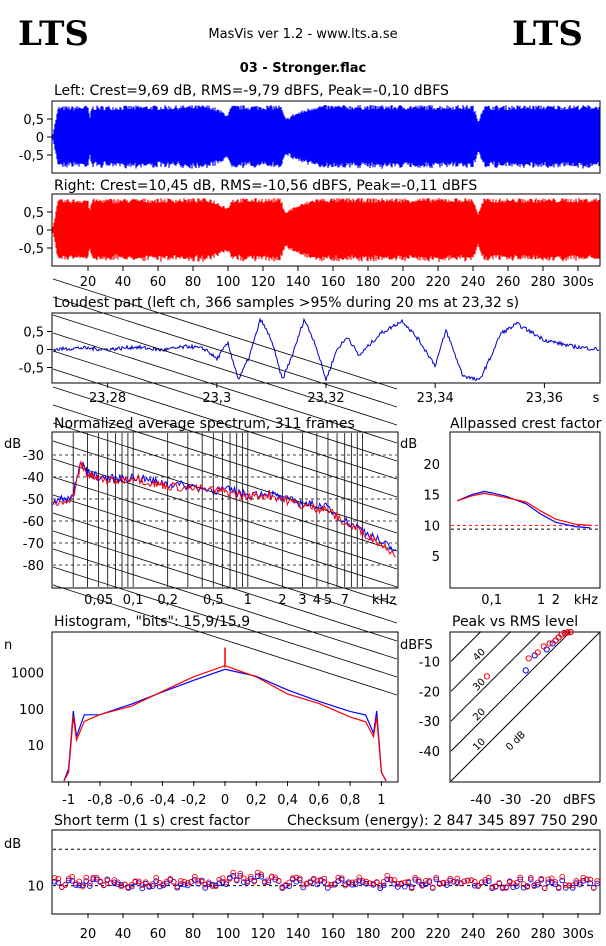 This screenshot has height=946, width=606. I want to click on crest-xtick: 140, so click(298, 934).